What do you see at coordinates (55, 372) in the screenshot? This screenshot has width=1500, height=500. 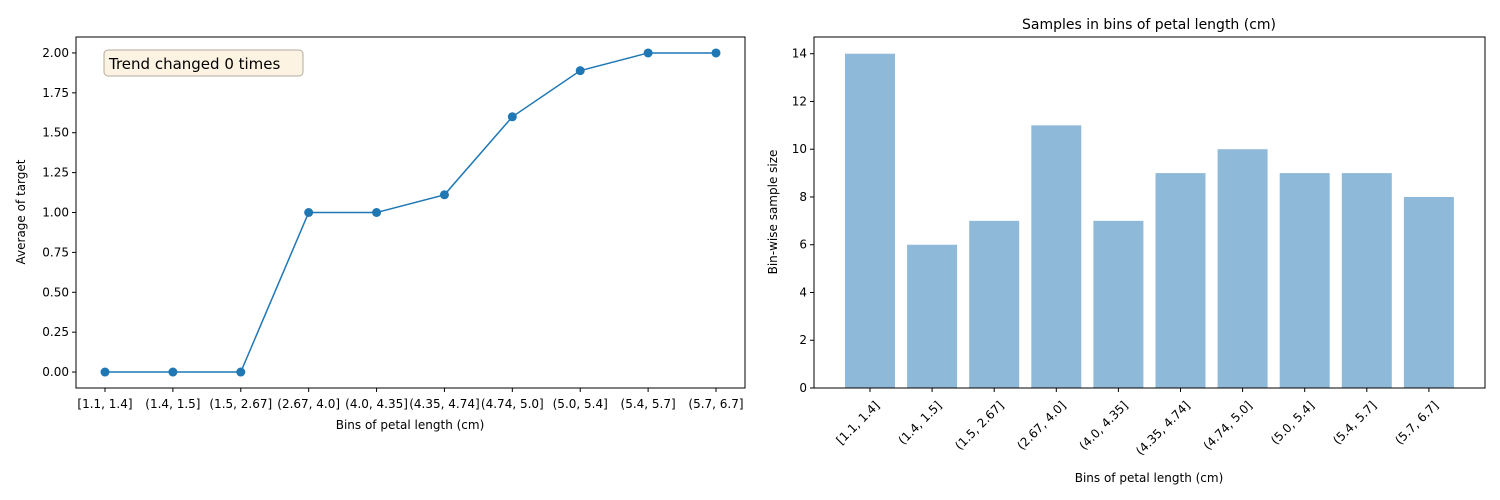 I see `left-y-tick-label: 0.00` at bounding box center [55, 372].